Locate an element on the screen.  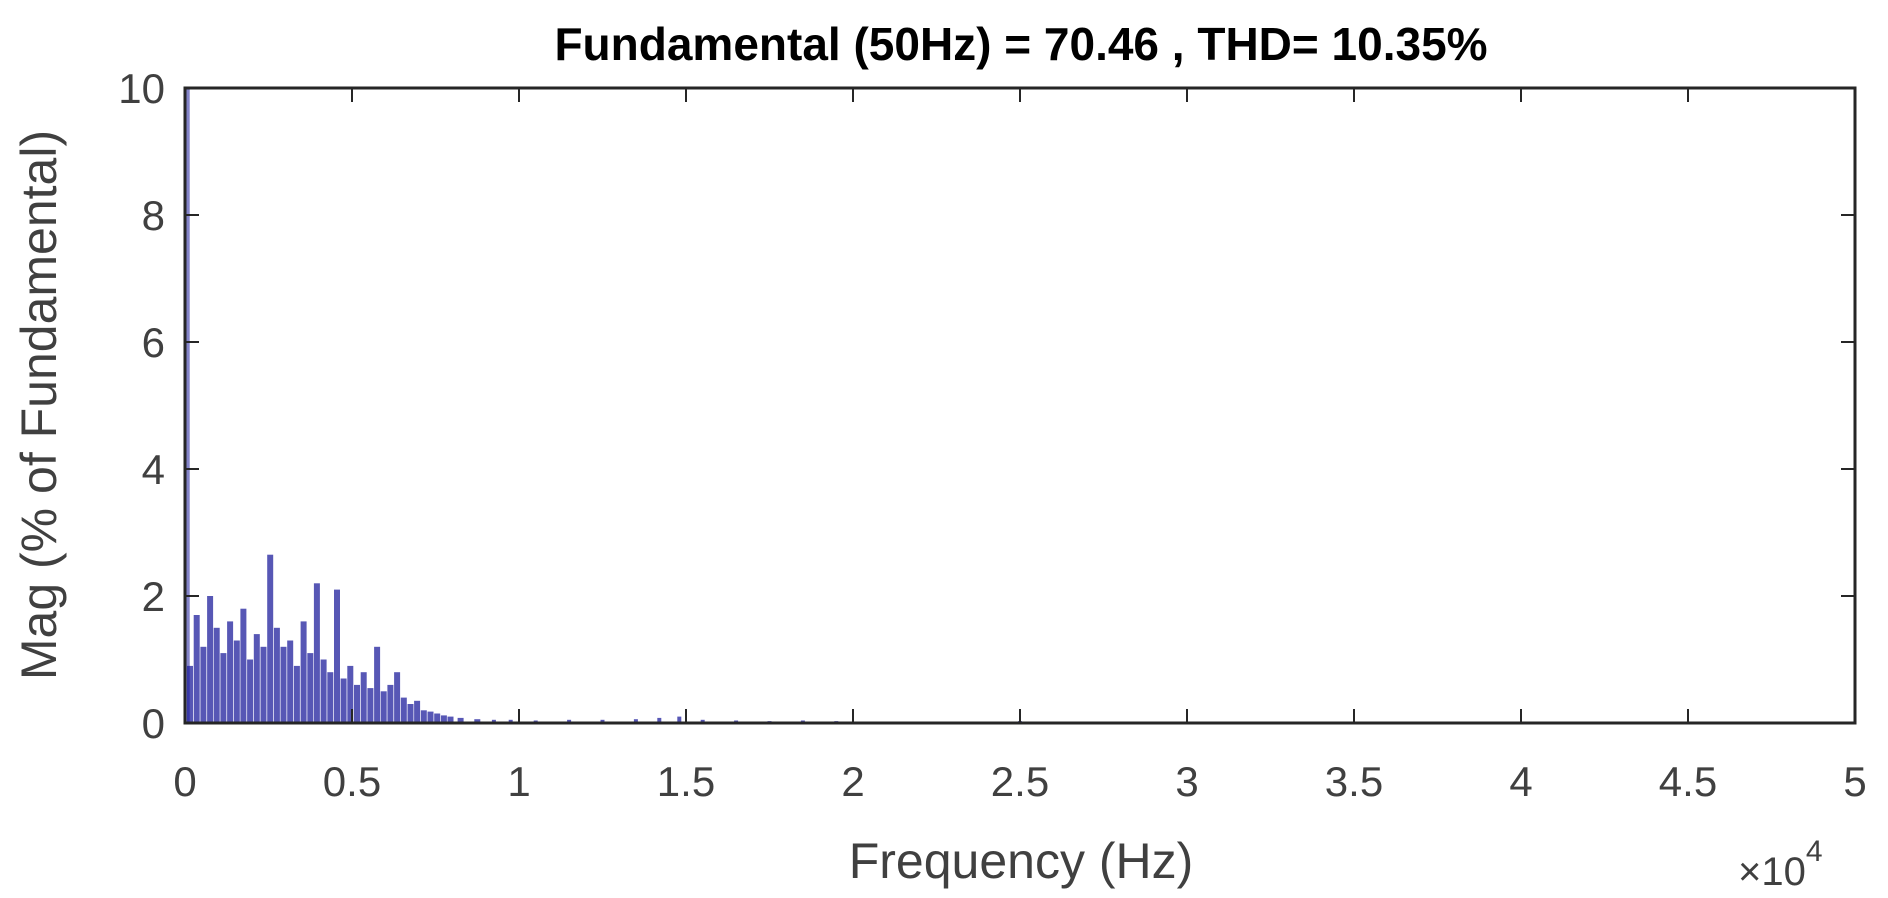
x-tick-label: 5 is located at coordinates (1854, 781).